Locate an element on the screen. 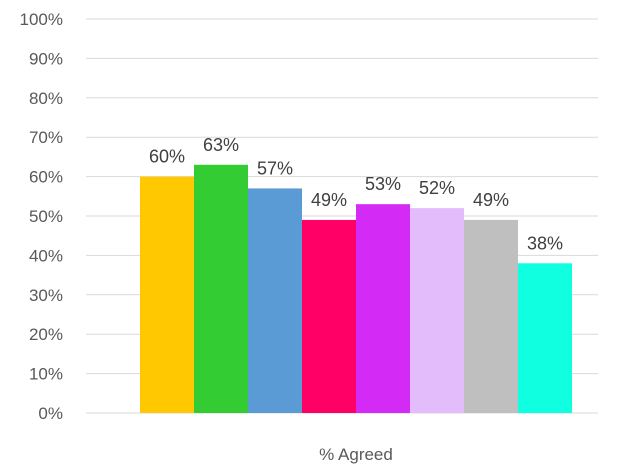  y-tick-label: 10% is located at coordinates (46, 374).